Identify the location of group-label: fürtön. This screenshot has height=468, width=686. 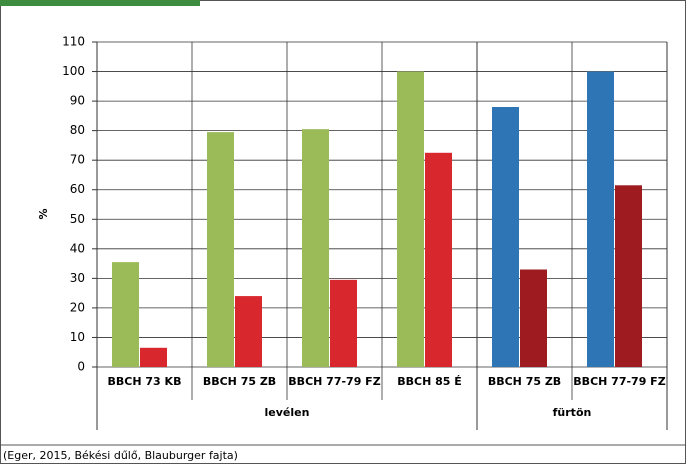
(572, 412).